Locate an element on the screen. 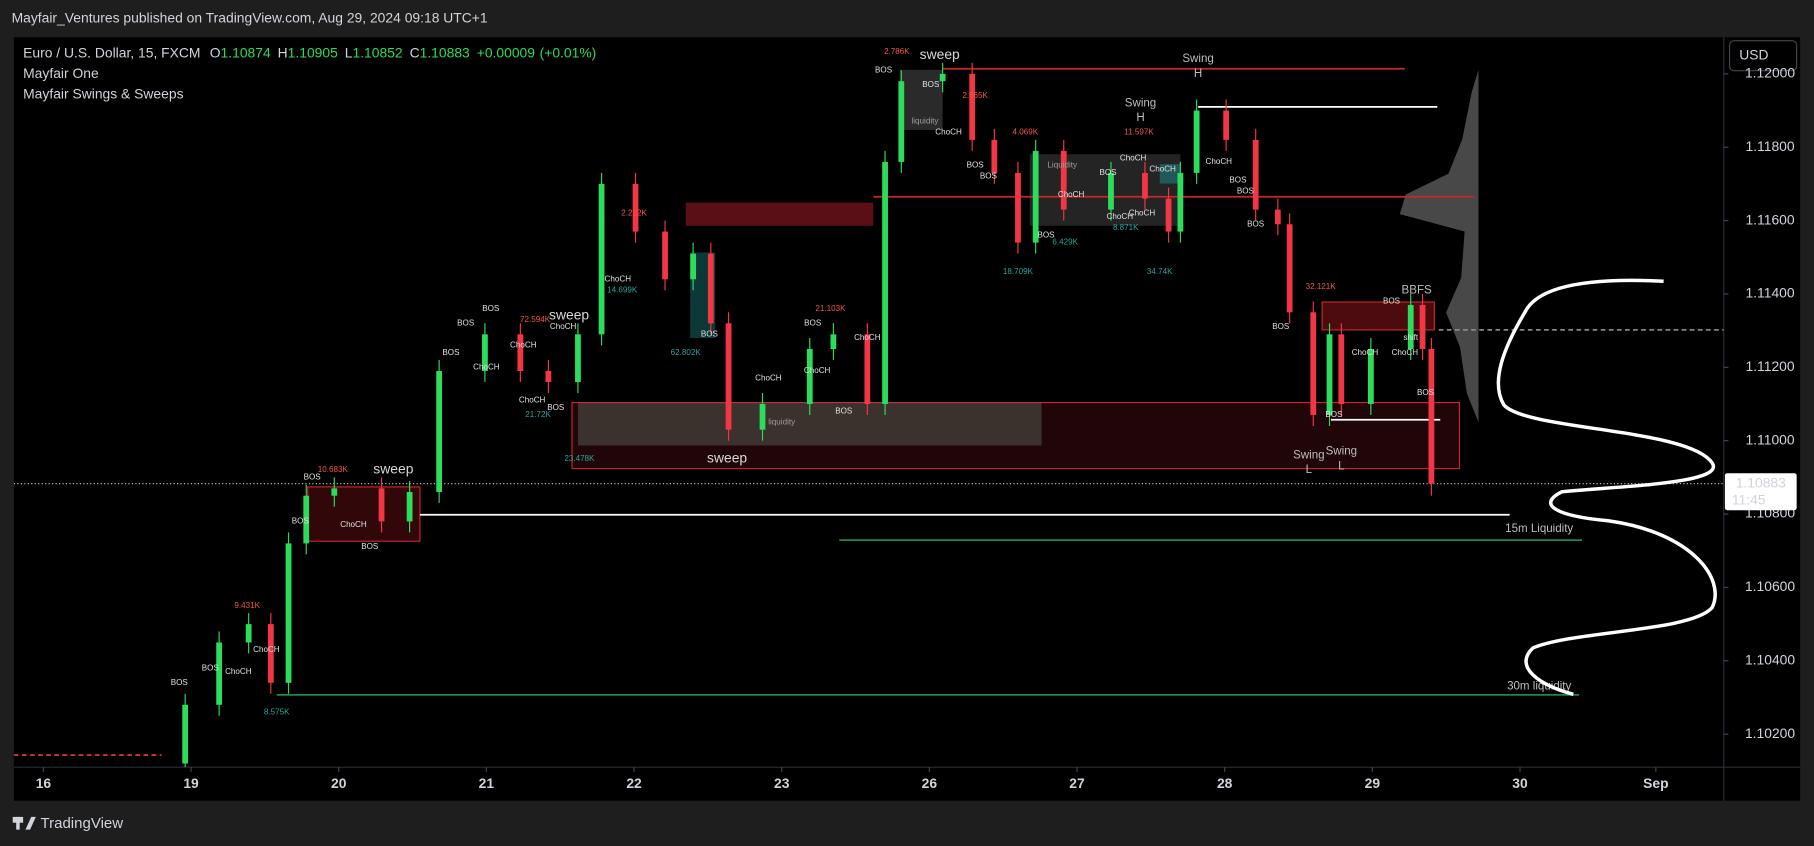 Image resolution: width=1814 pixels, height=846 pixels. annotation: 2.232K is located at coordinates (634, 212).